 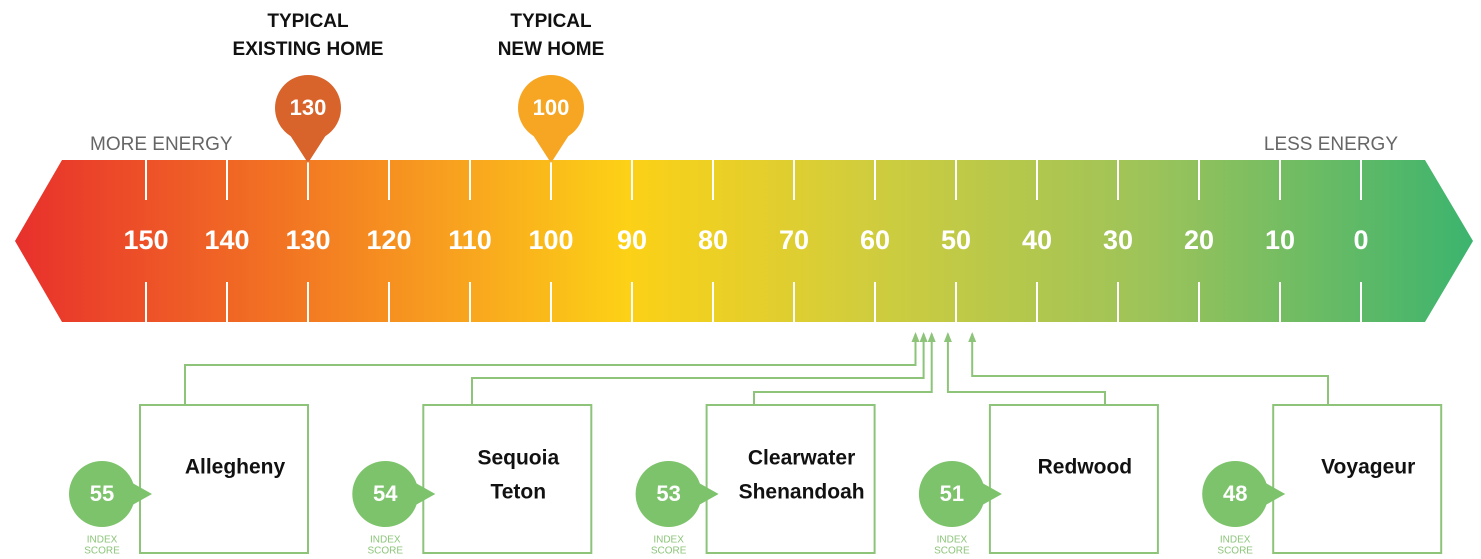 What do you see at coordinates (1037, 240) in the screenshot?
I see `tick-label: 40` at bounding box center [1037, 240].